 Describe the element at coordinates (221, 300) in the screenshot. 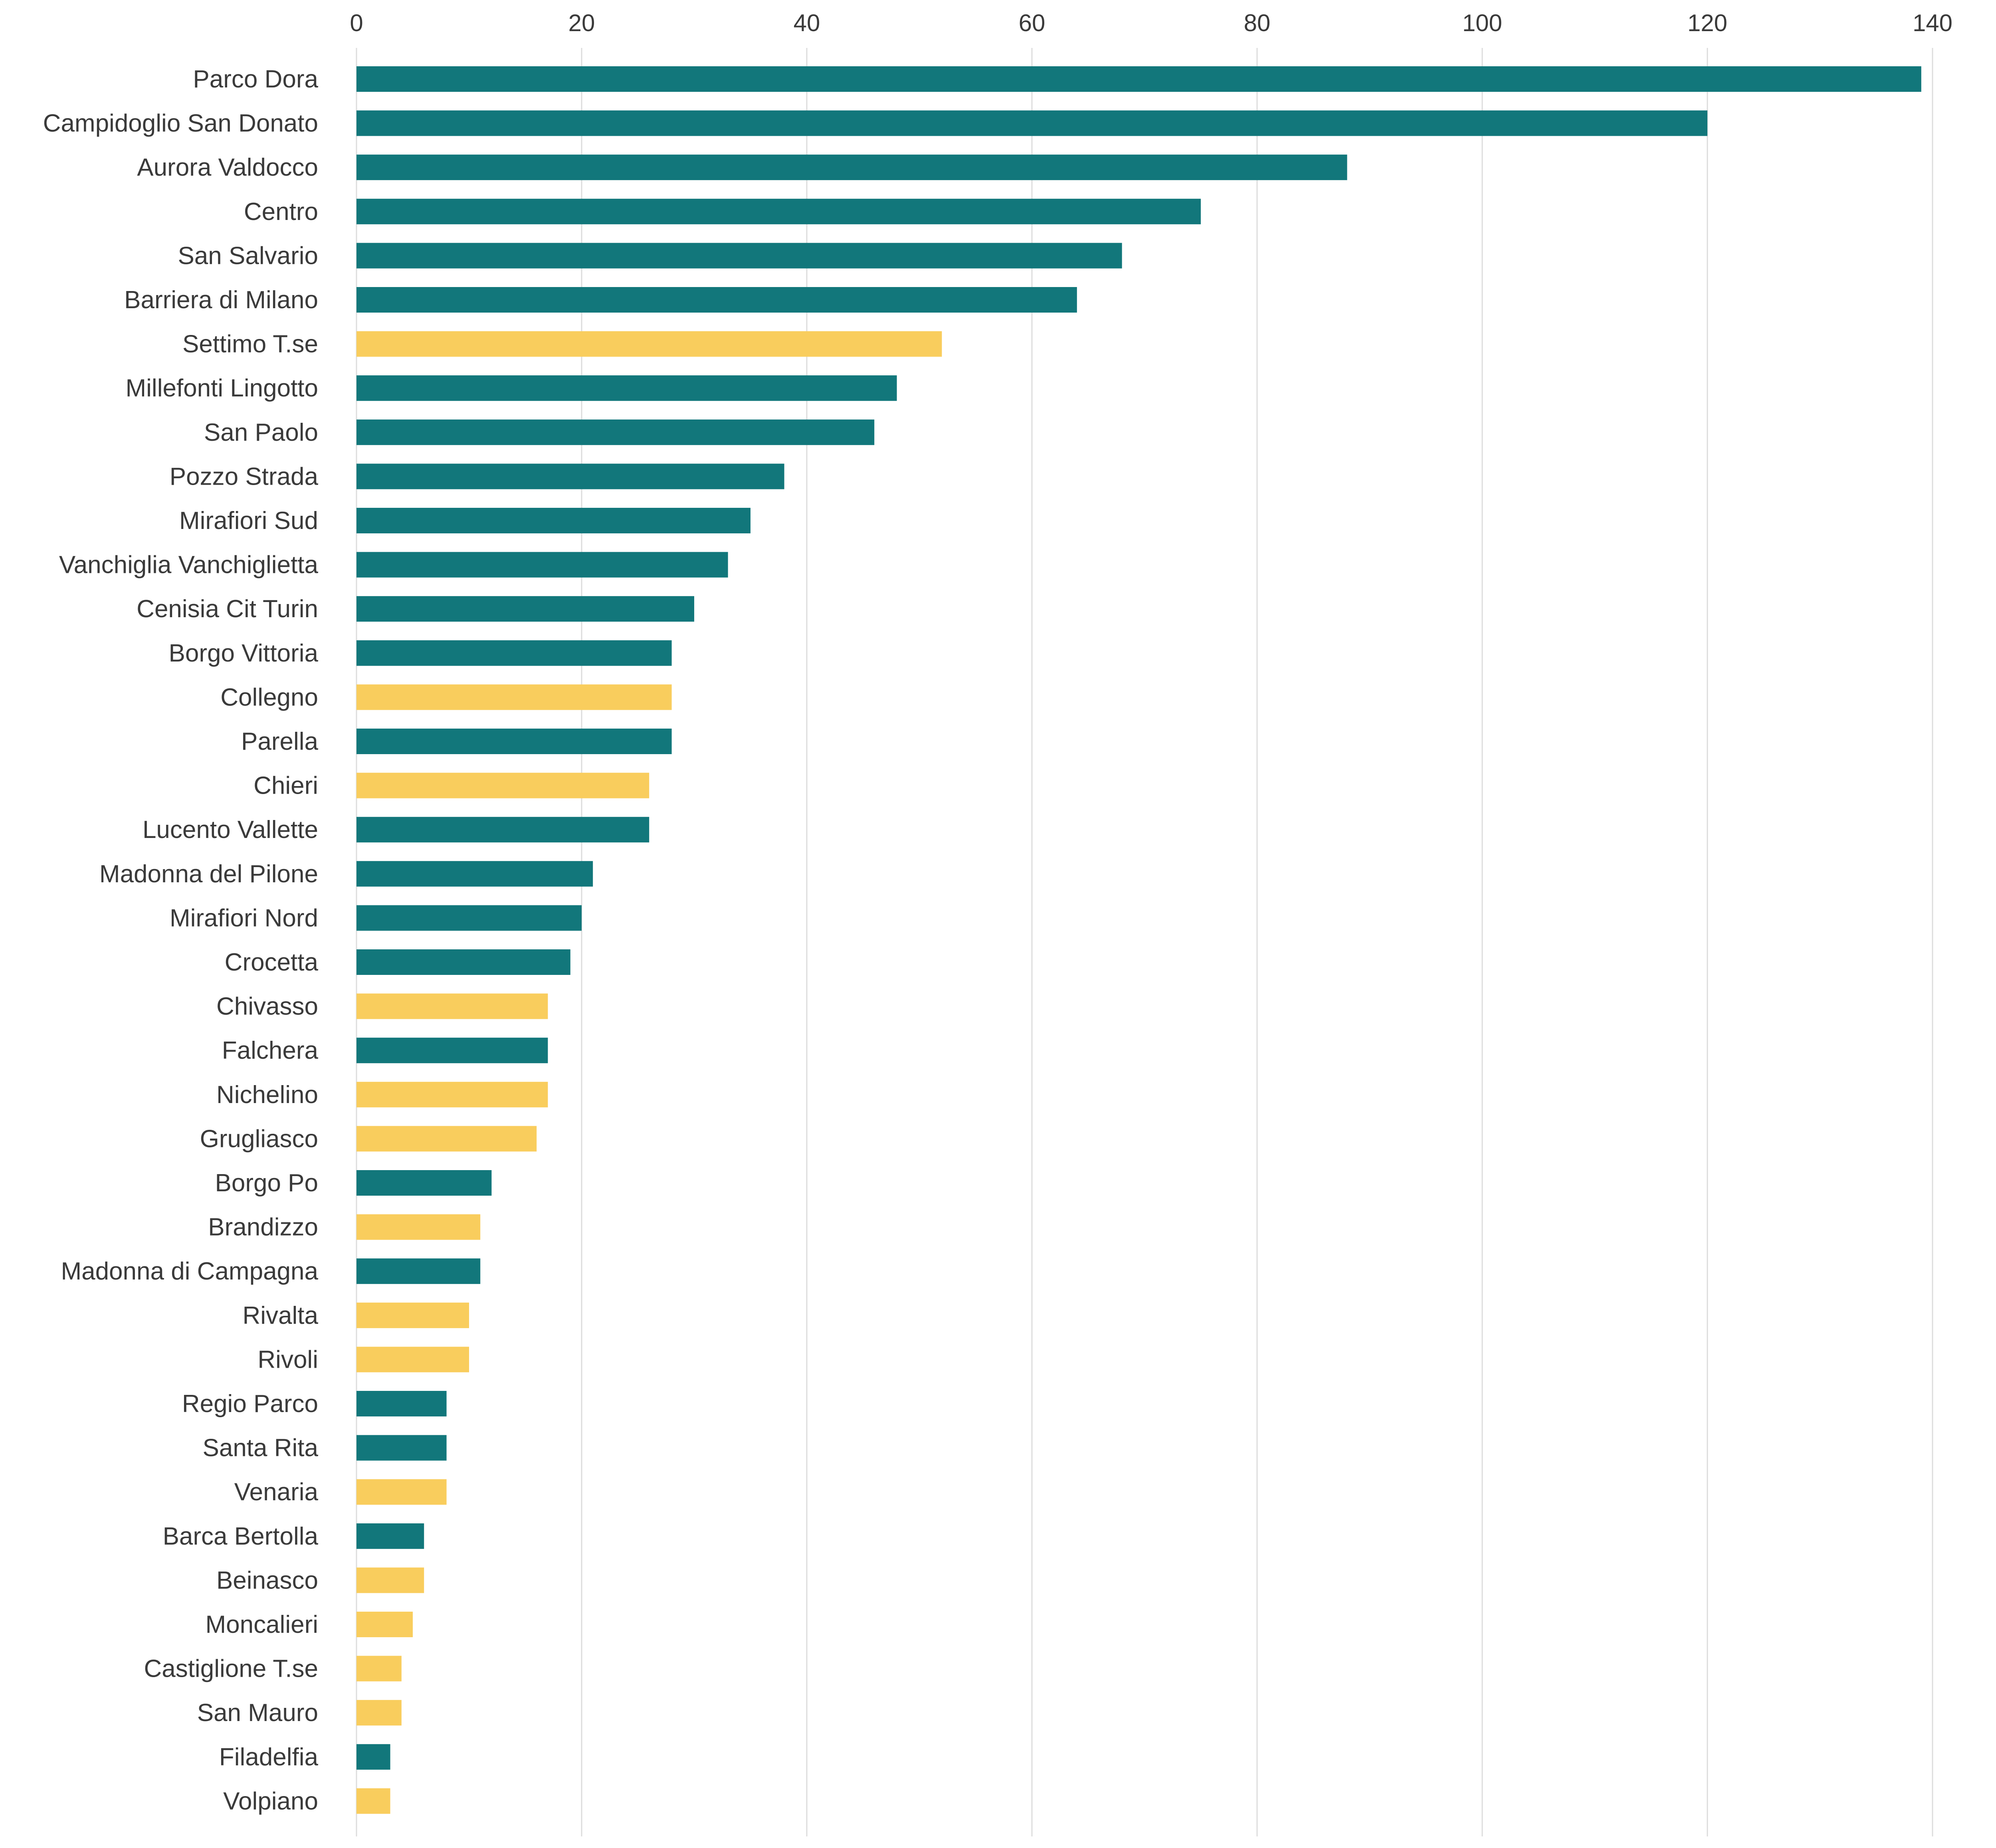

I see `category-label: Barriera di Milano` at that location.